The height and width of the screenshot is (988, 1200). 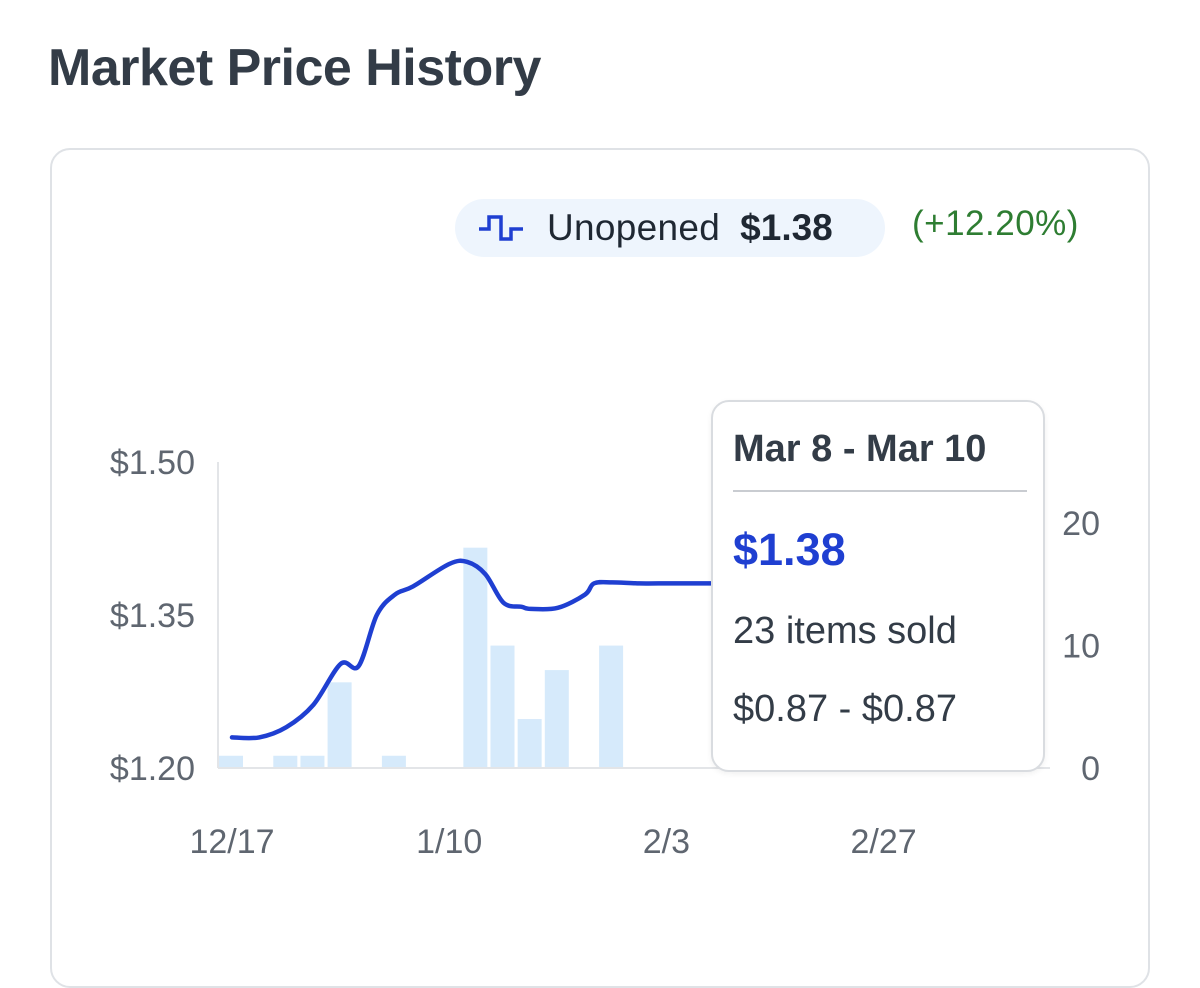 What do you see at coordinates (1081, 524) in the screenshot?
I see `y-right-tick-label: 20` at bounding box center [1081, 524].